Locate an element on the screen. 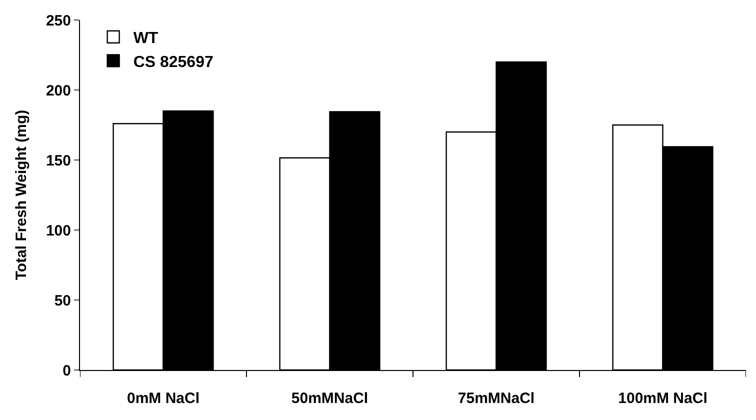 This screenshot has height=420, width=756. legend-label: CS 825697 is located at coordinates (173, 62).